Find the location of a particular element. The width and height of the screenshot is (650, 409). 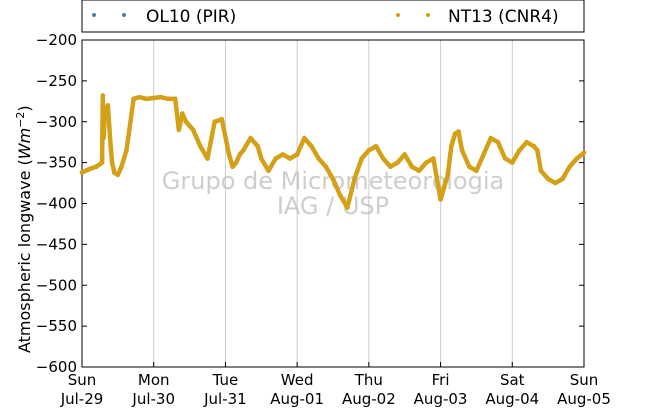

x-tick-date: Jul-30 is located at coordinates (153, 399).